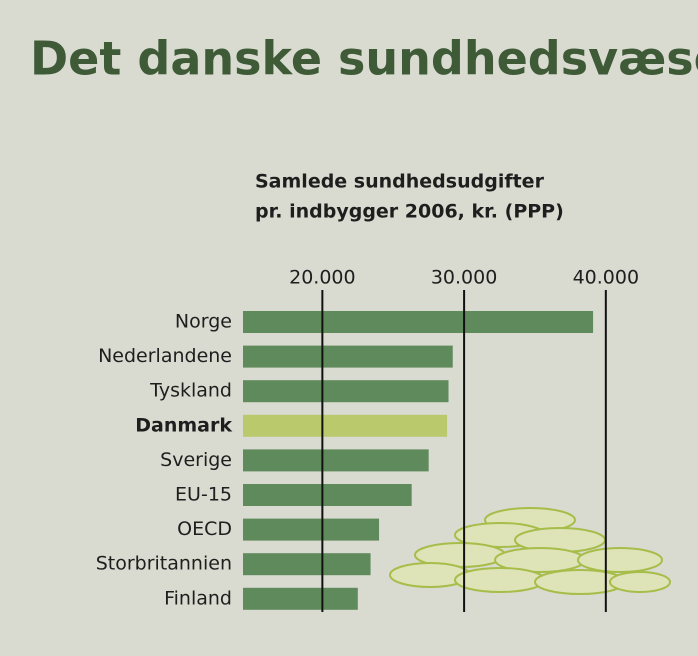  Describe the element at coordinates (183, 425) in the screenshot. I see `y-tick-label: Danmark` at that location.